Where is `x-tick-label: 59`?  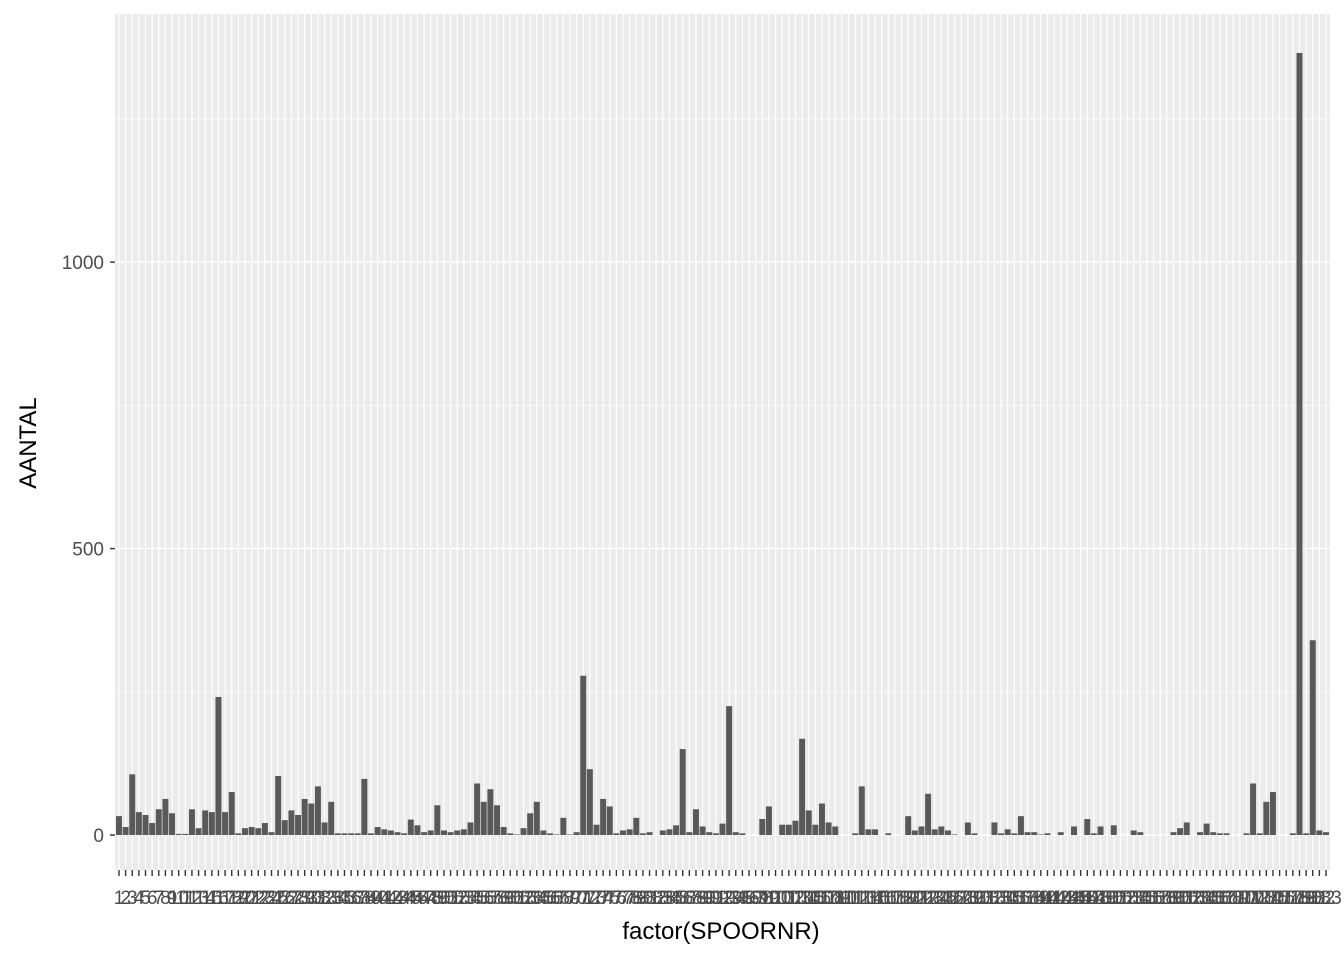 x-tick-label: 59 is located at coordinates (503, 898).